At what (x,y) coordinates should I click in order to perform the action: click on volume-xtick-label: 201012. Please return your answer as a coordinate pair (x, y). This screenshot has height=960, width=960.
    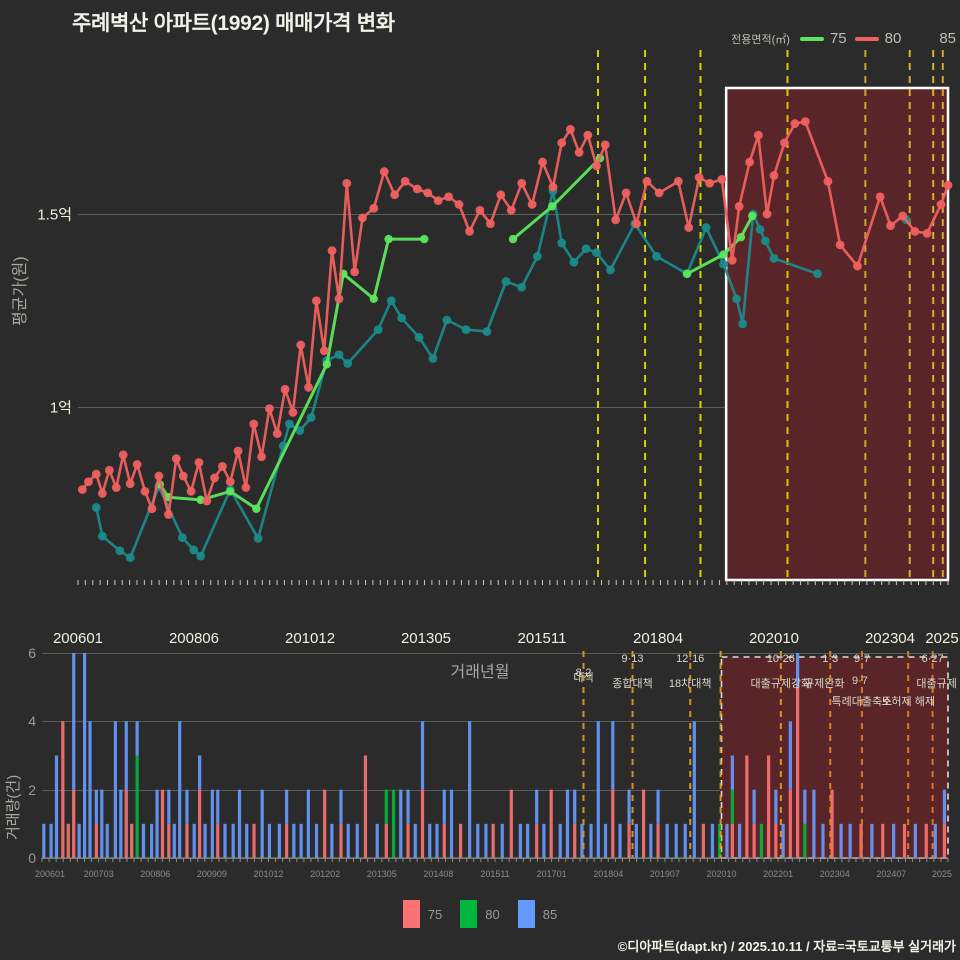
    Looking at the image, I should click on (268, 874).